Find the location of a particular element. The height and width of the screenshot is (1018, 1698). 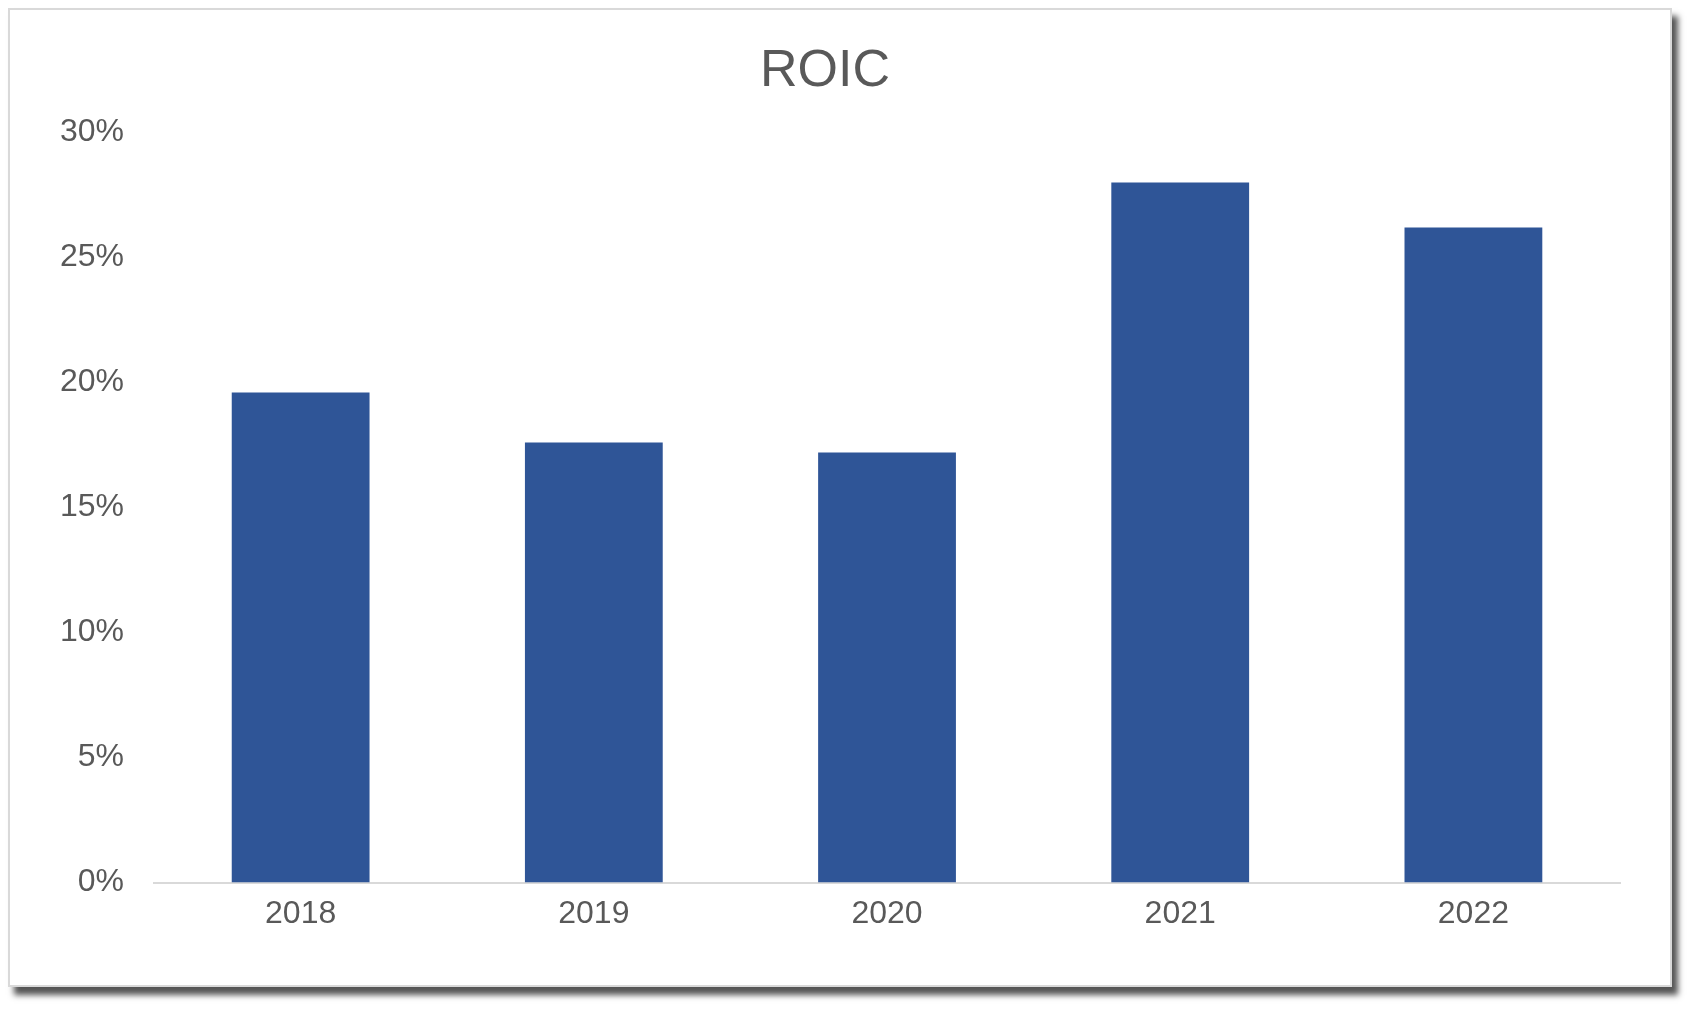

y-tick-label: 30% is located at coordinates (92, 130).